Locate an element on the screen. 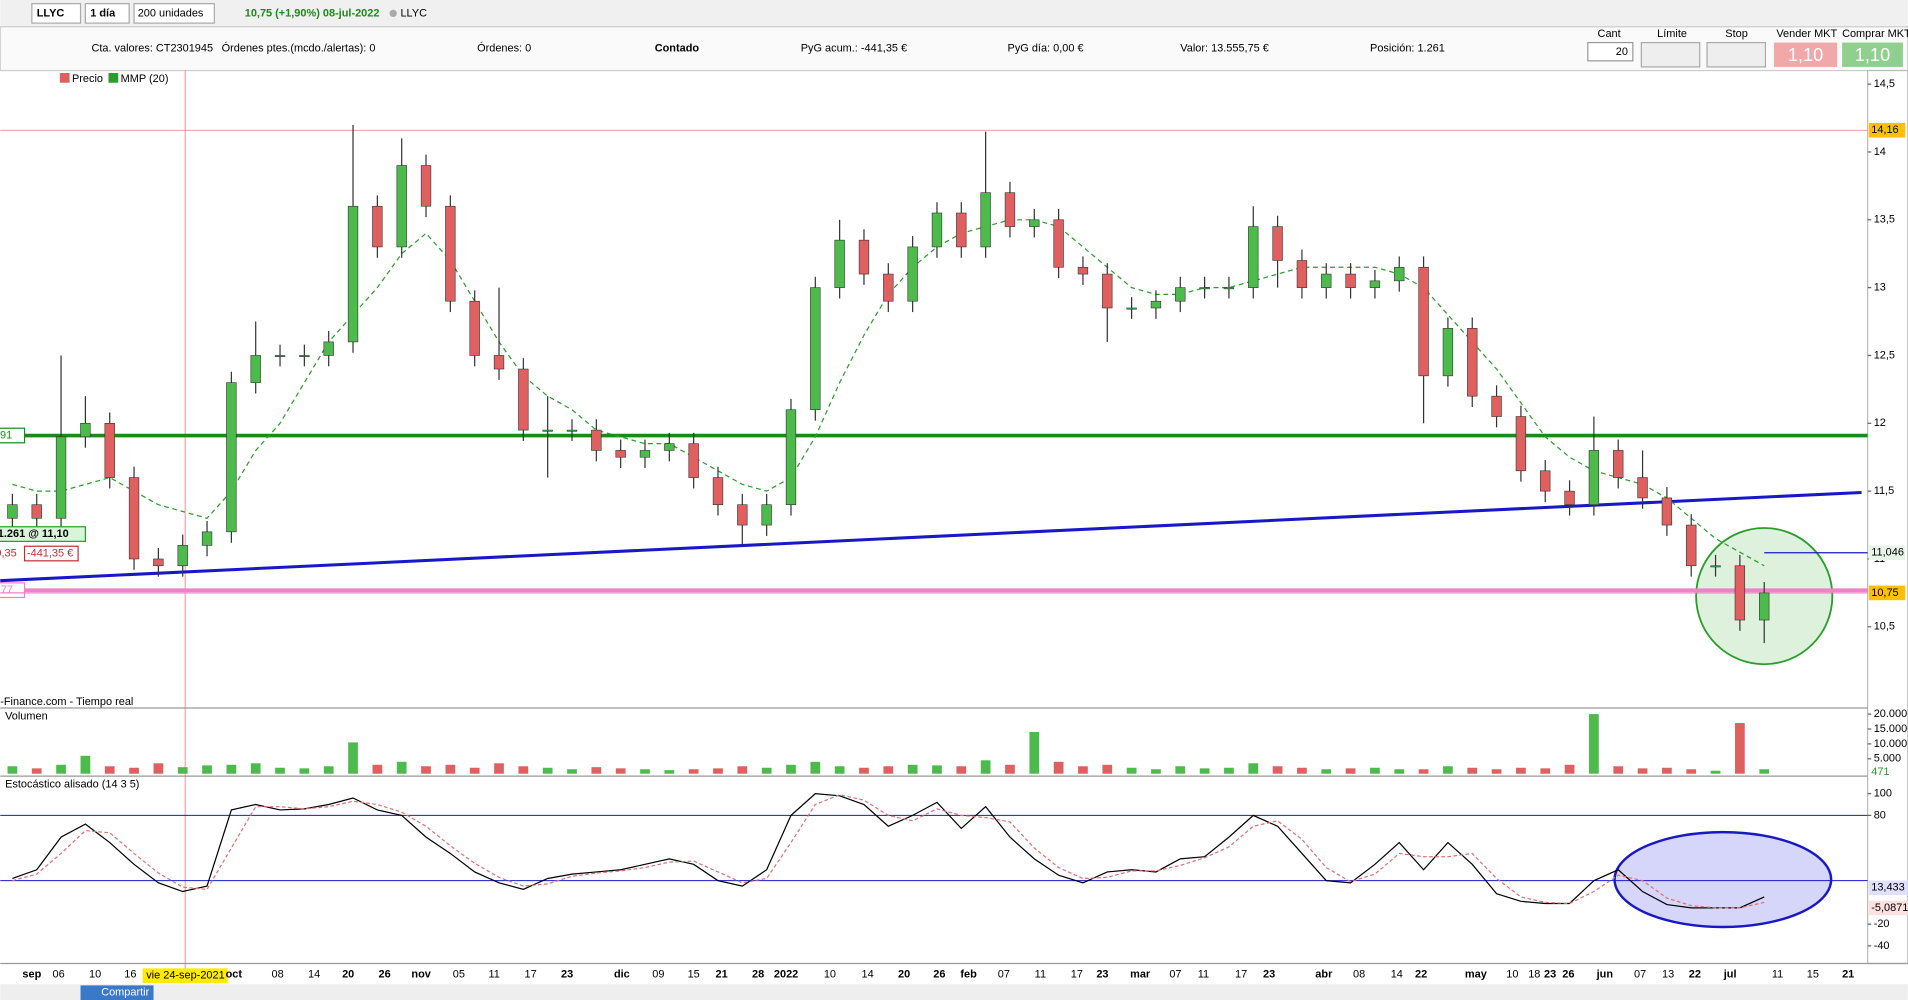 This screenshot has width=1908, height=1000. cant-input is located at coordinates (1610, 51).